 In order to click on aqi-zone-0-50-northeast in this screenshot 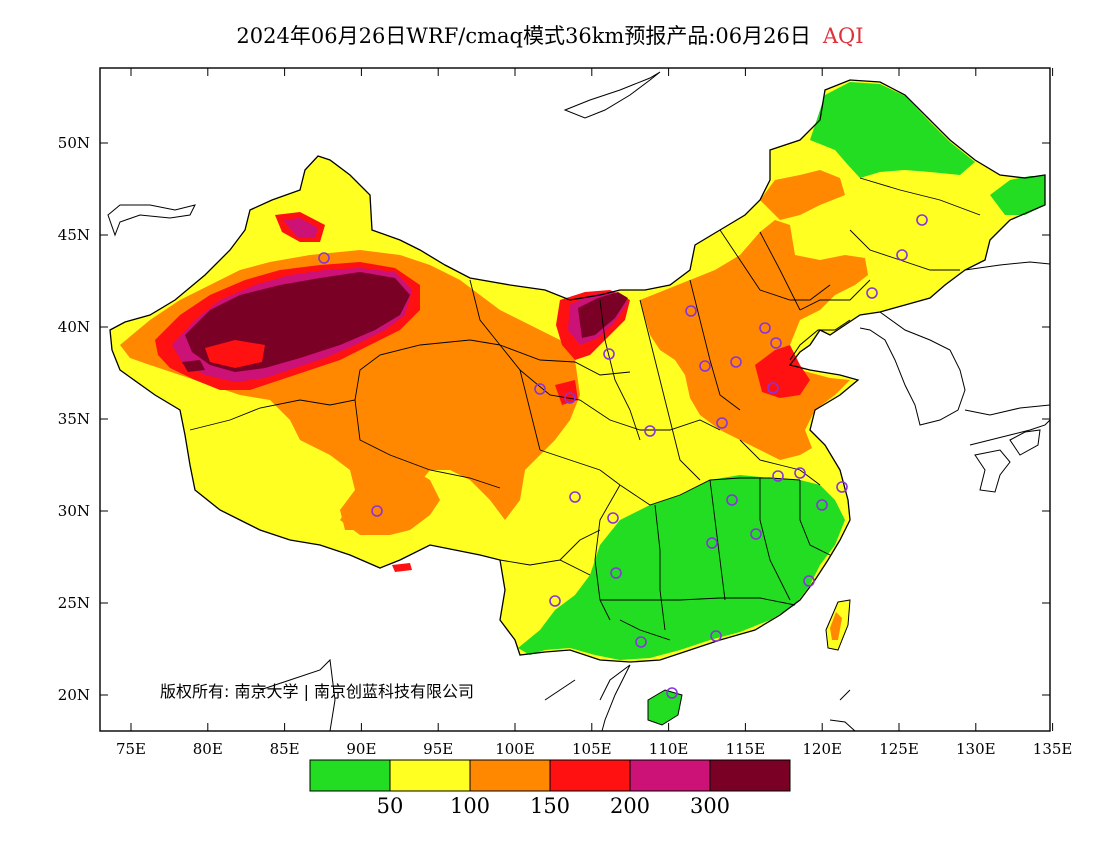, I will do `click(892, 130)`.